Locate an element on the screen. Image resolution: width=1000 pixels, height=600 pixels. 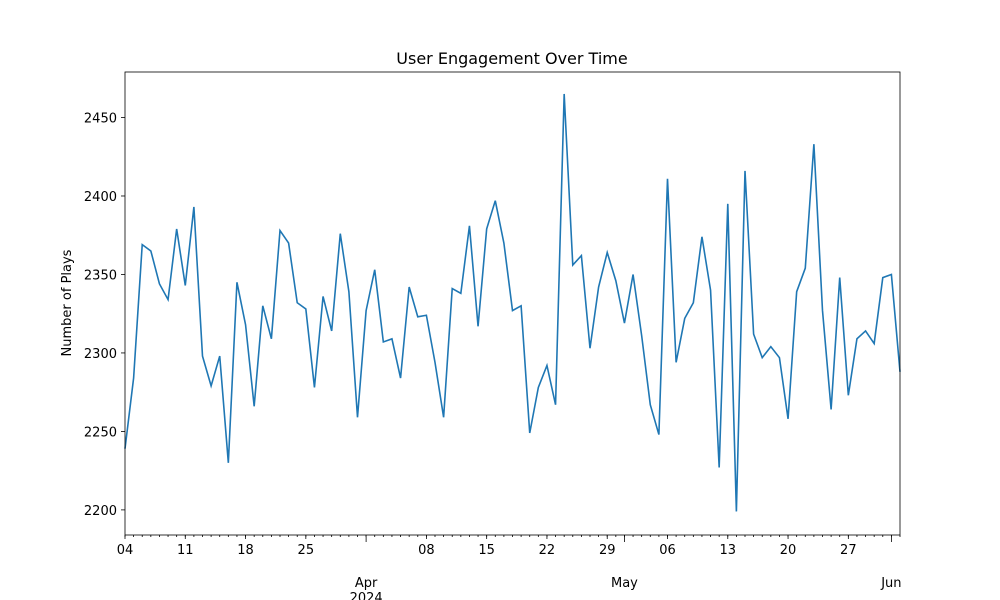
x-tick-label: 08 is located at coordinates (426, 550).